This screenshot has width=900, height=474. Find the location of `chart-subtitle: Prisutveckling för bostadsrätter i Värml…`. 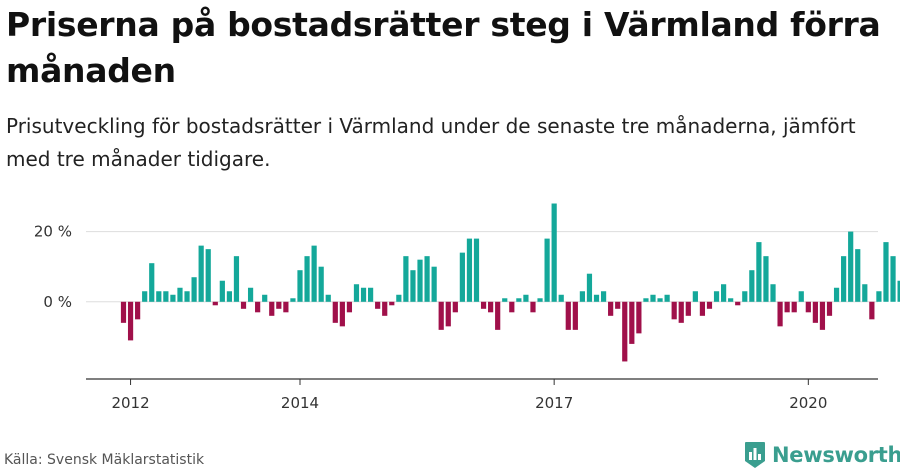

chart-subtitle: Prisutveckling för bostadsrätter i Värml… is located at coordinates (431, 142).